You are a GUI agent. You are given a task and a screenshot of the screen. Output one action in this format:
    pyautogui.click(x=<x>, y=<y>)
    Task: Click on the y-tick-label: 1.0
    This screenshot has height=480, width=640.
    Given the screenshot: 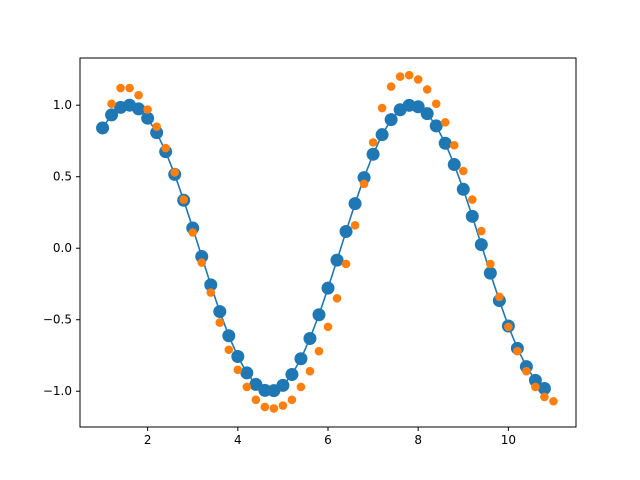 What is the action you would take?
    pyautogui.click(x=62, y=105)
    